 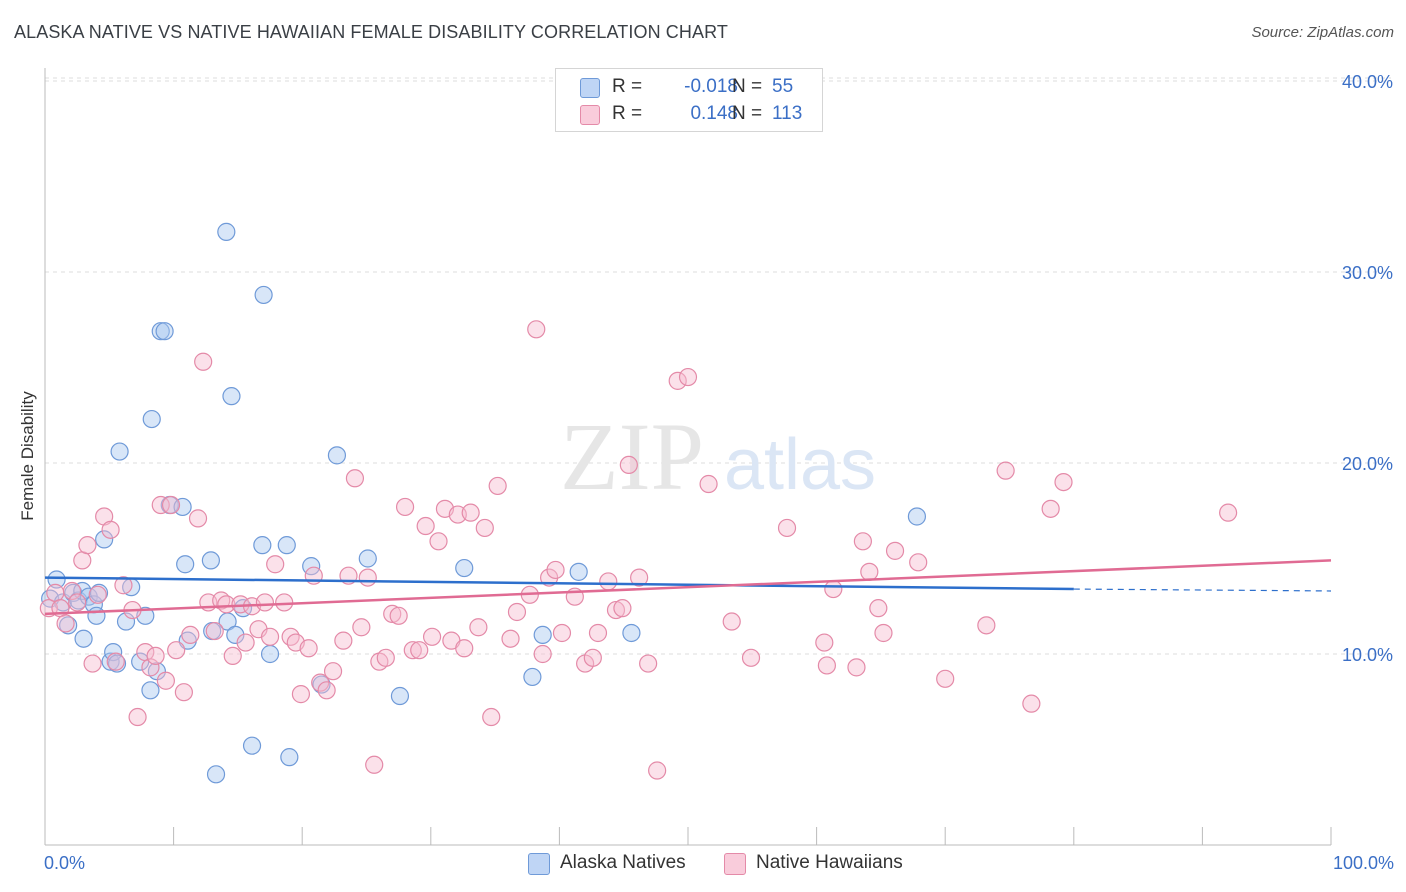 I want to click on x-tick-label: 0.0%, so click(x=64, y=863).